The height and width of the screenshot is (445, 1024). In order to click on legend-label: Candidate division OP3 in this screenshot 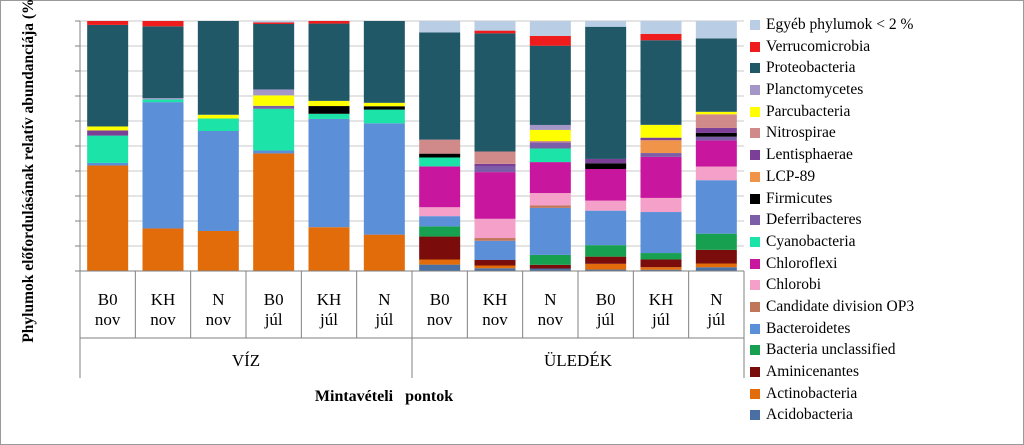, I will do `click(840, 306)`.